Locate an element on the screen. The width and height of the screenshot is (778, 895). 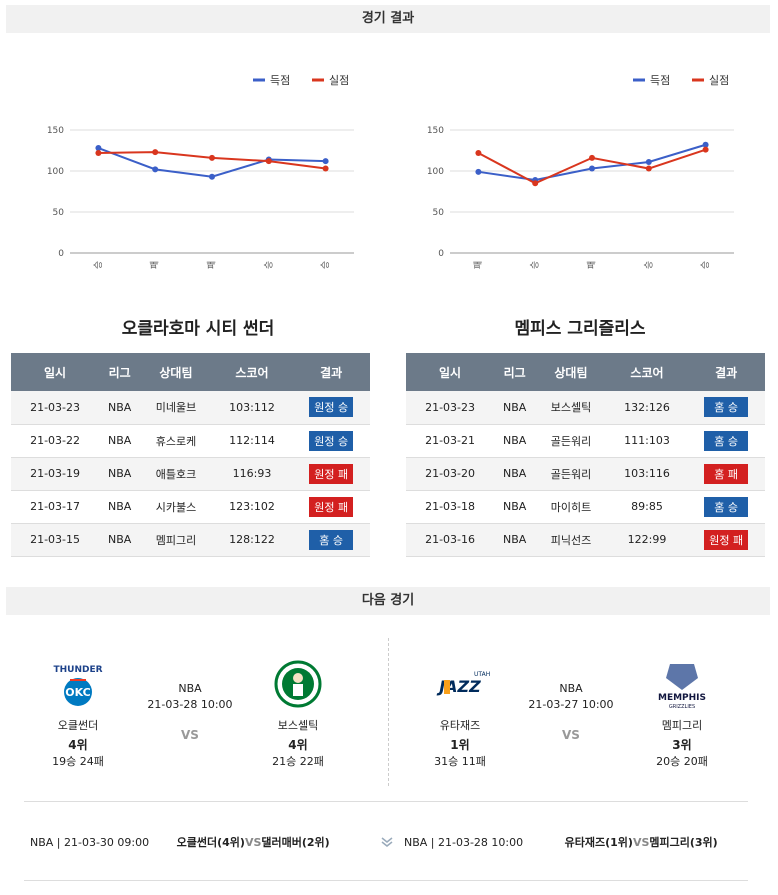
next-left-match-info: NBA 21-03-28 10:00 is located at coordinates (190, 696).